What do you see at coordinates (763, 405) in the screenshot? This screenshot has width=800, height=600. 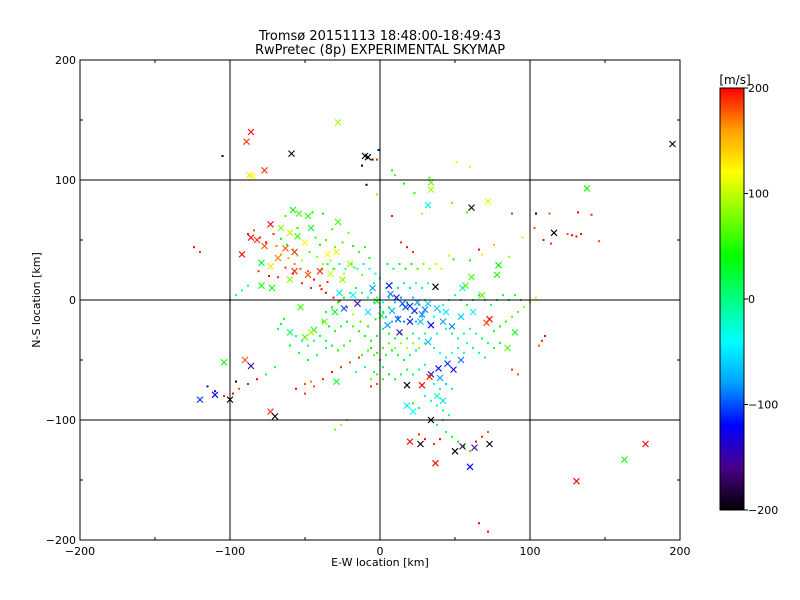 I see `colorbar-tick-label: −100` at bounding box center [763, 405].